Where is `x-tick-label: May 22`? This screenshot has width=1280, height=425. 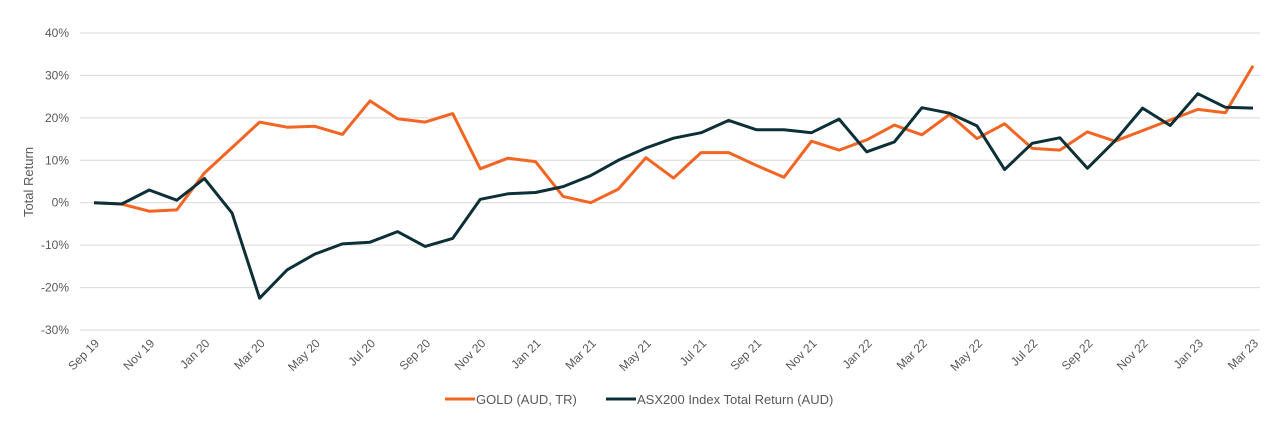 x-tick-label: May 22 is located at coordinates (966, 355).